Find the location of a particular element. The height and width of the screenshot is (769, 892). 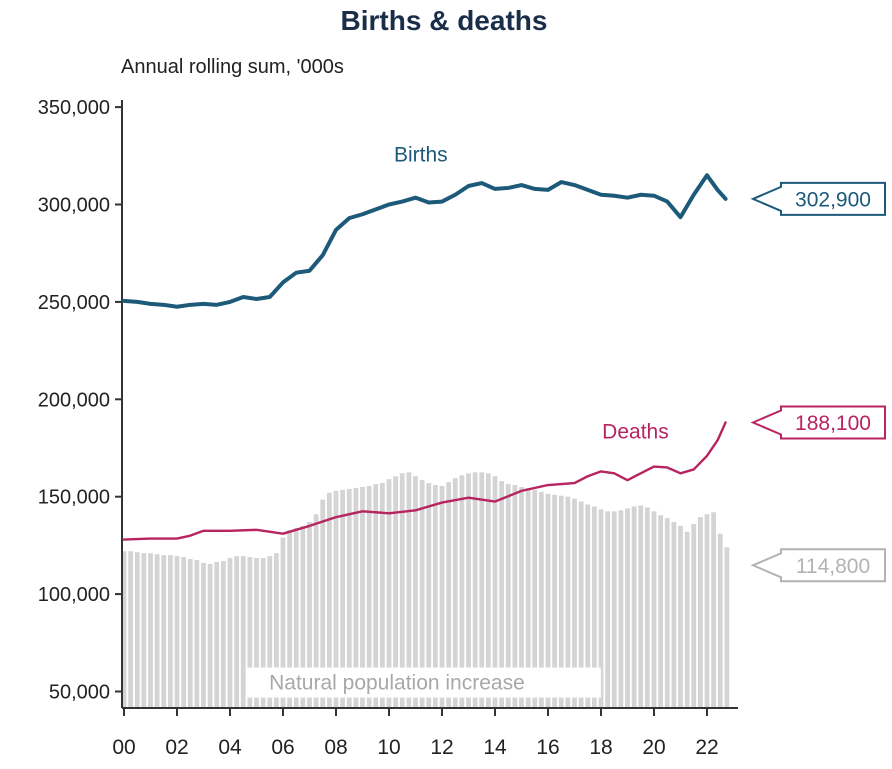

y-tick-label: 300,000 is located at coordinates (74, 206).